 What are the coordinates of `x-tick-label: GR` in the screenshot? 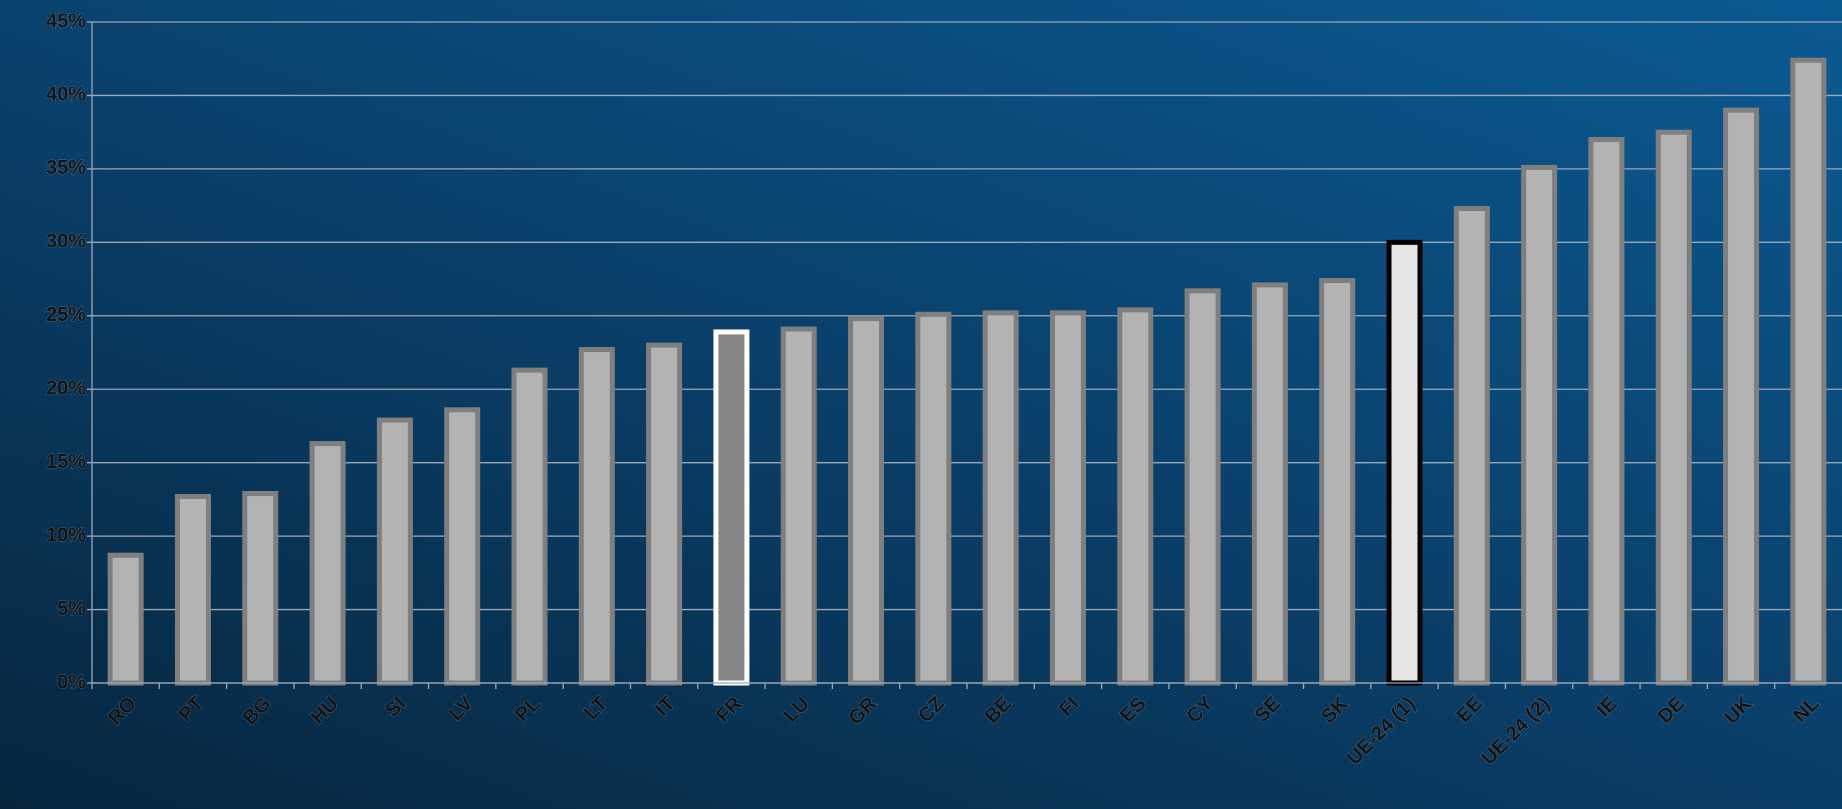 It's located at (863, 710).